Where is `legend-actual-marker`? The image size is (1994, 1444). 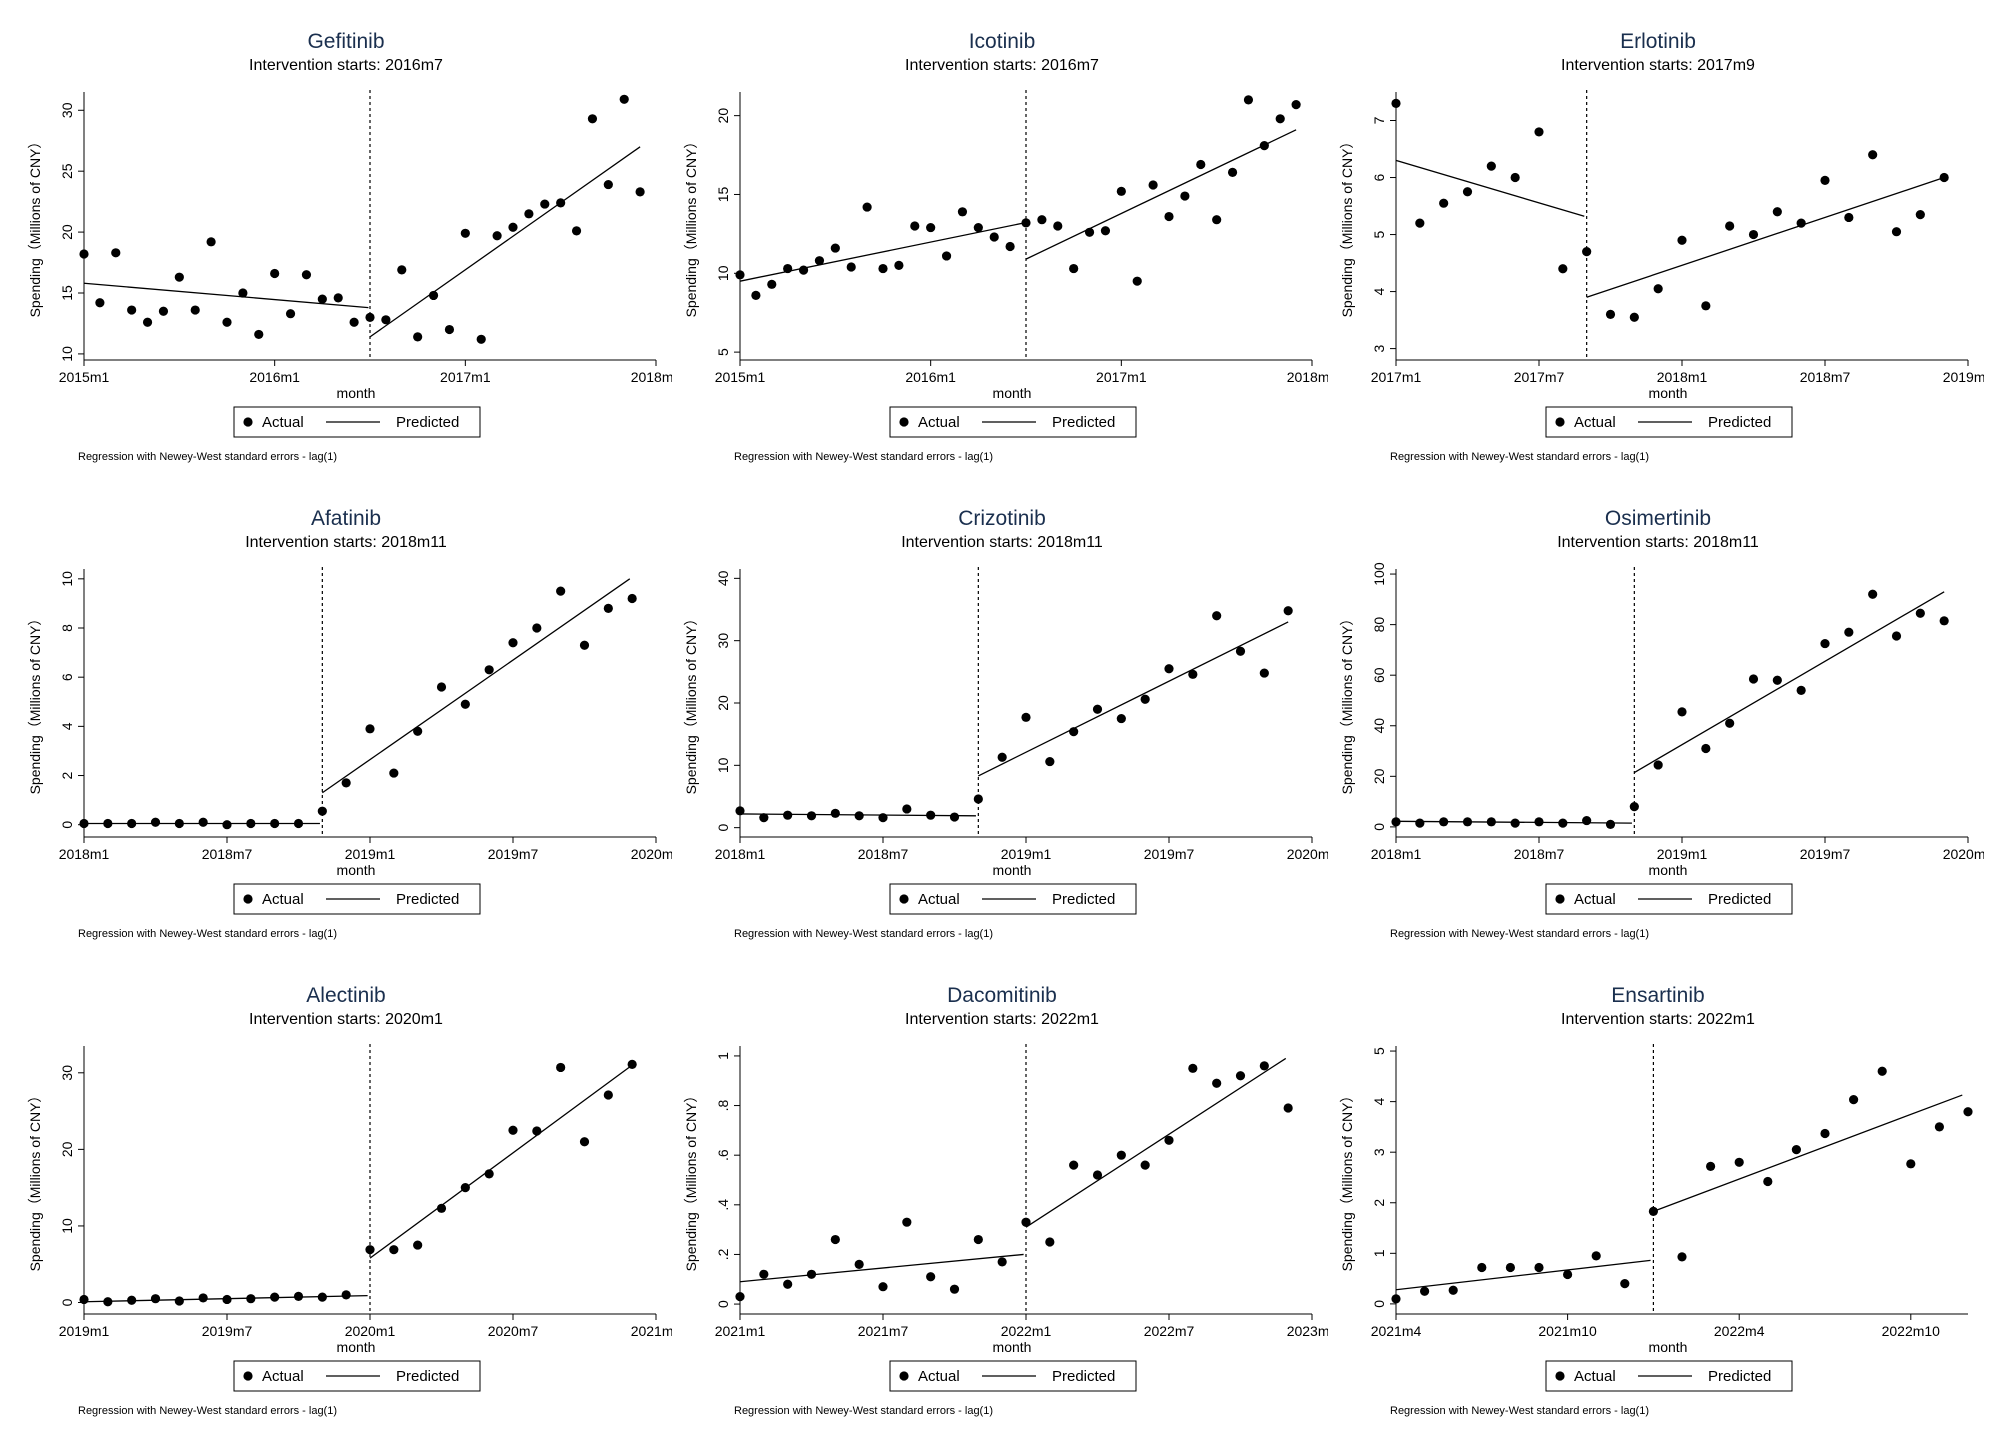
legend-actual-marker is located at coordinates (248, 422).